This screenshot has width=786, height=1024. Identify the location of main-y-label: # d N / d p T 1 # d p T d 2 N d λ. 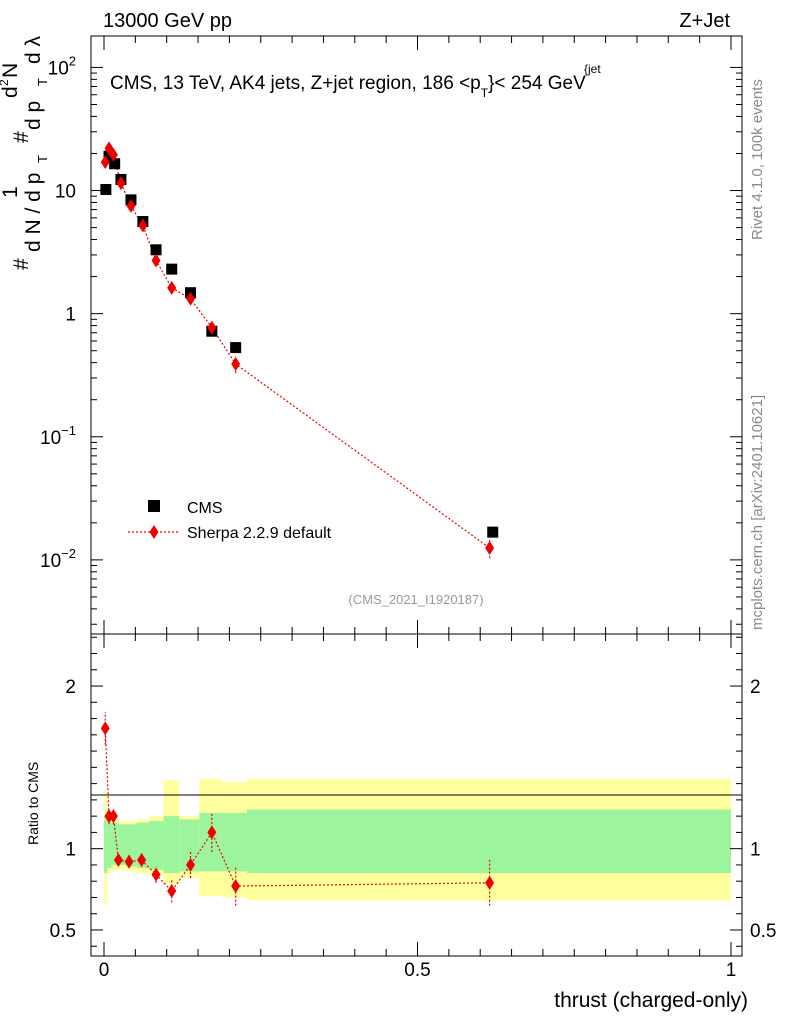
(25, 152).